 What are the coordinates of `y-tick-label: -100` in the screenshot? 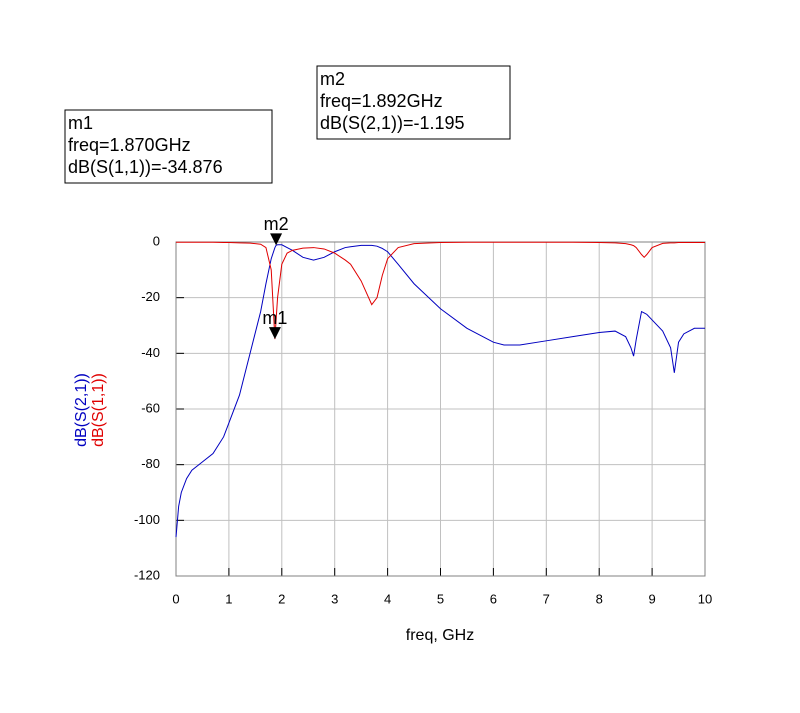 It's located at (147, 519).